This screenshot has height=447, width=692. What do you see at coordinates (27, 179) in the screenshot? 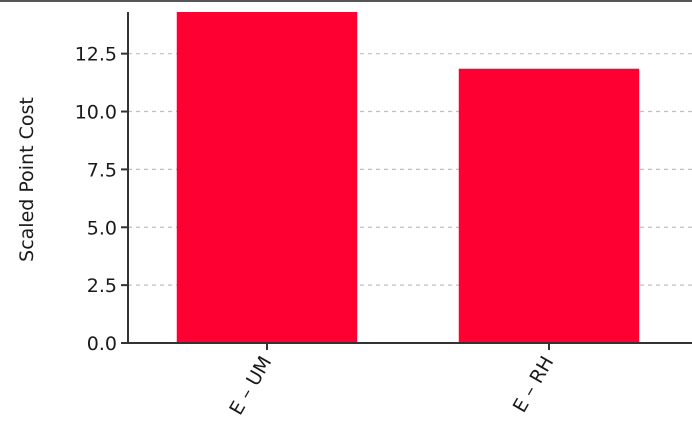
I see `y-axis-title: Scaled Point Cost` at bounding box center [27, 179].